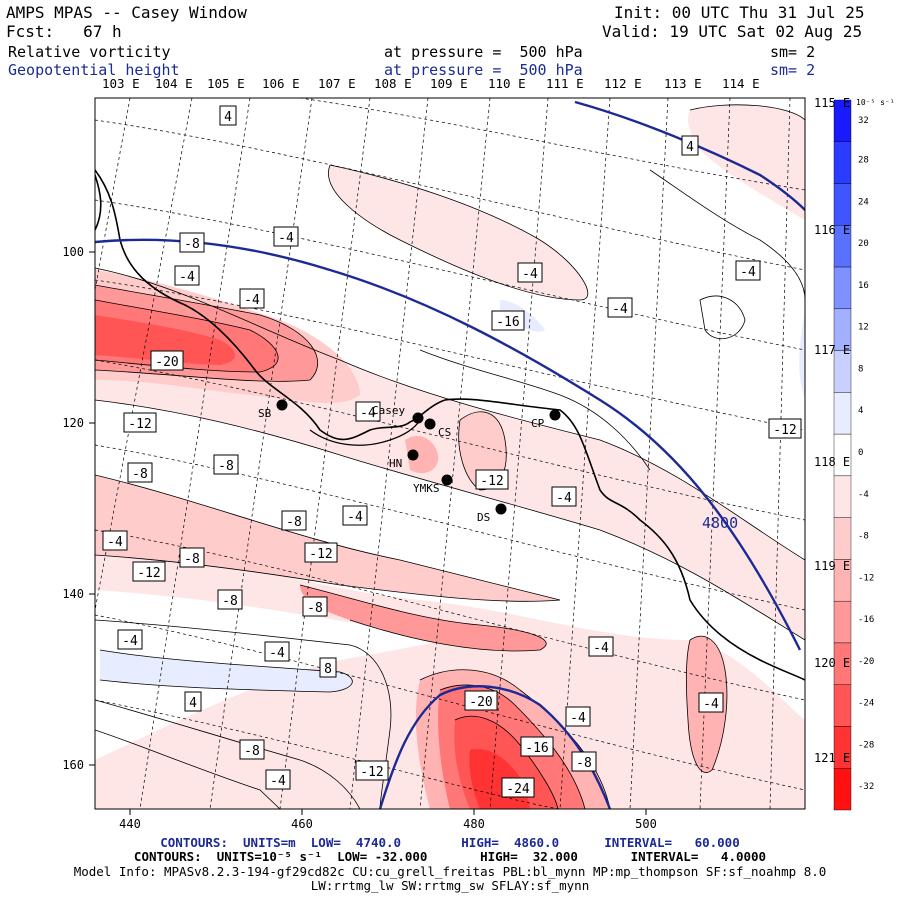 This screenshot has height=900, width=900. Describe the element at coordinates (793, 52) in the screenshot. I see `smooth-vorticity: sm= 2` at that location.